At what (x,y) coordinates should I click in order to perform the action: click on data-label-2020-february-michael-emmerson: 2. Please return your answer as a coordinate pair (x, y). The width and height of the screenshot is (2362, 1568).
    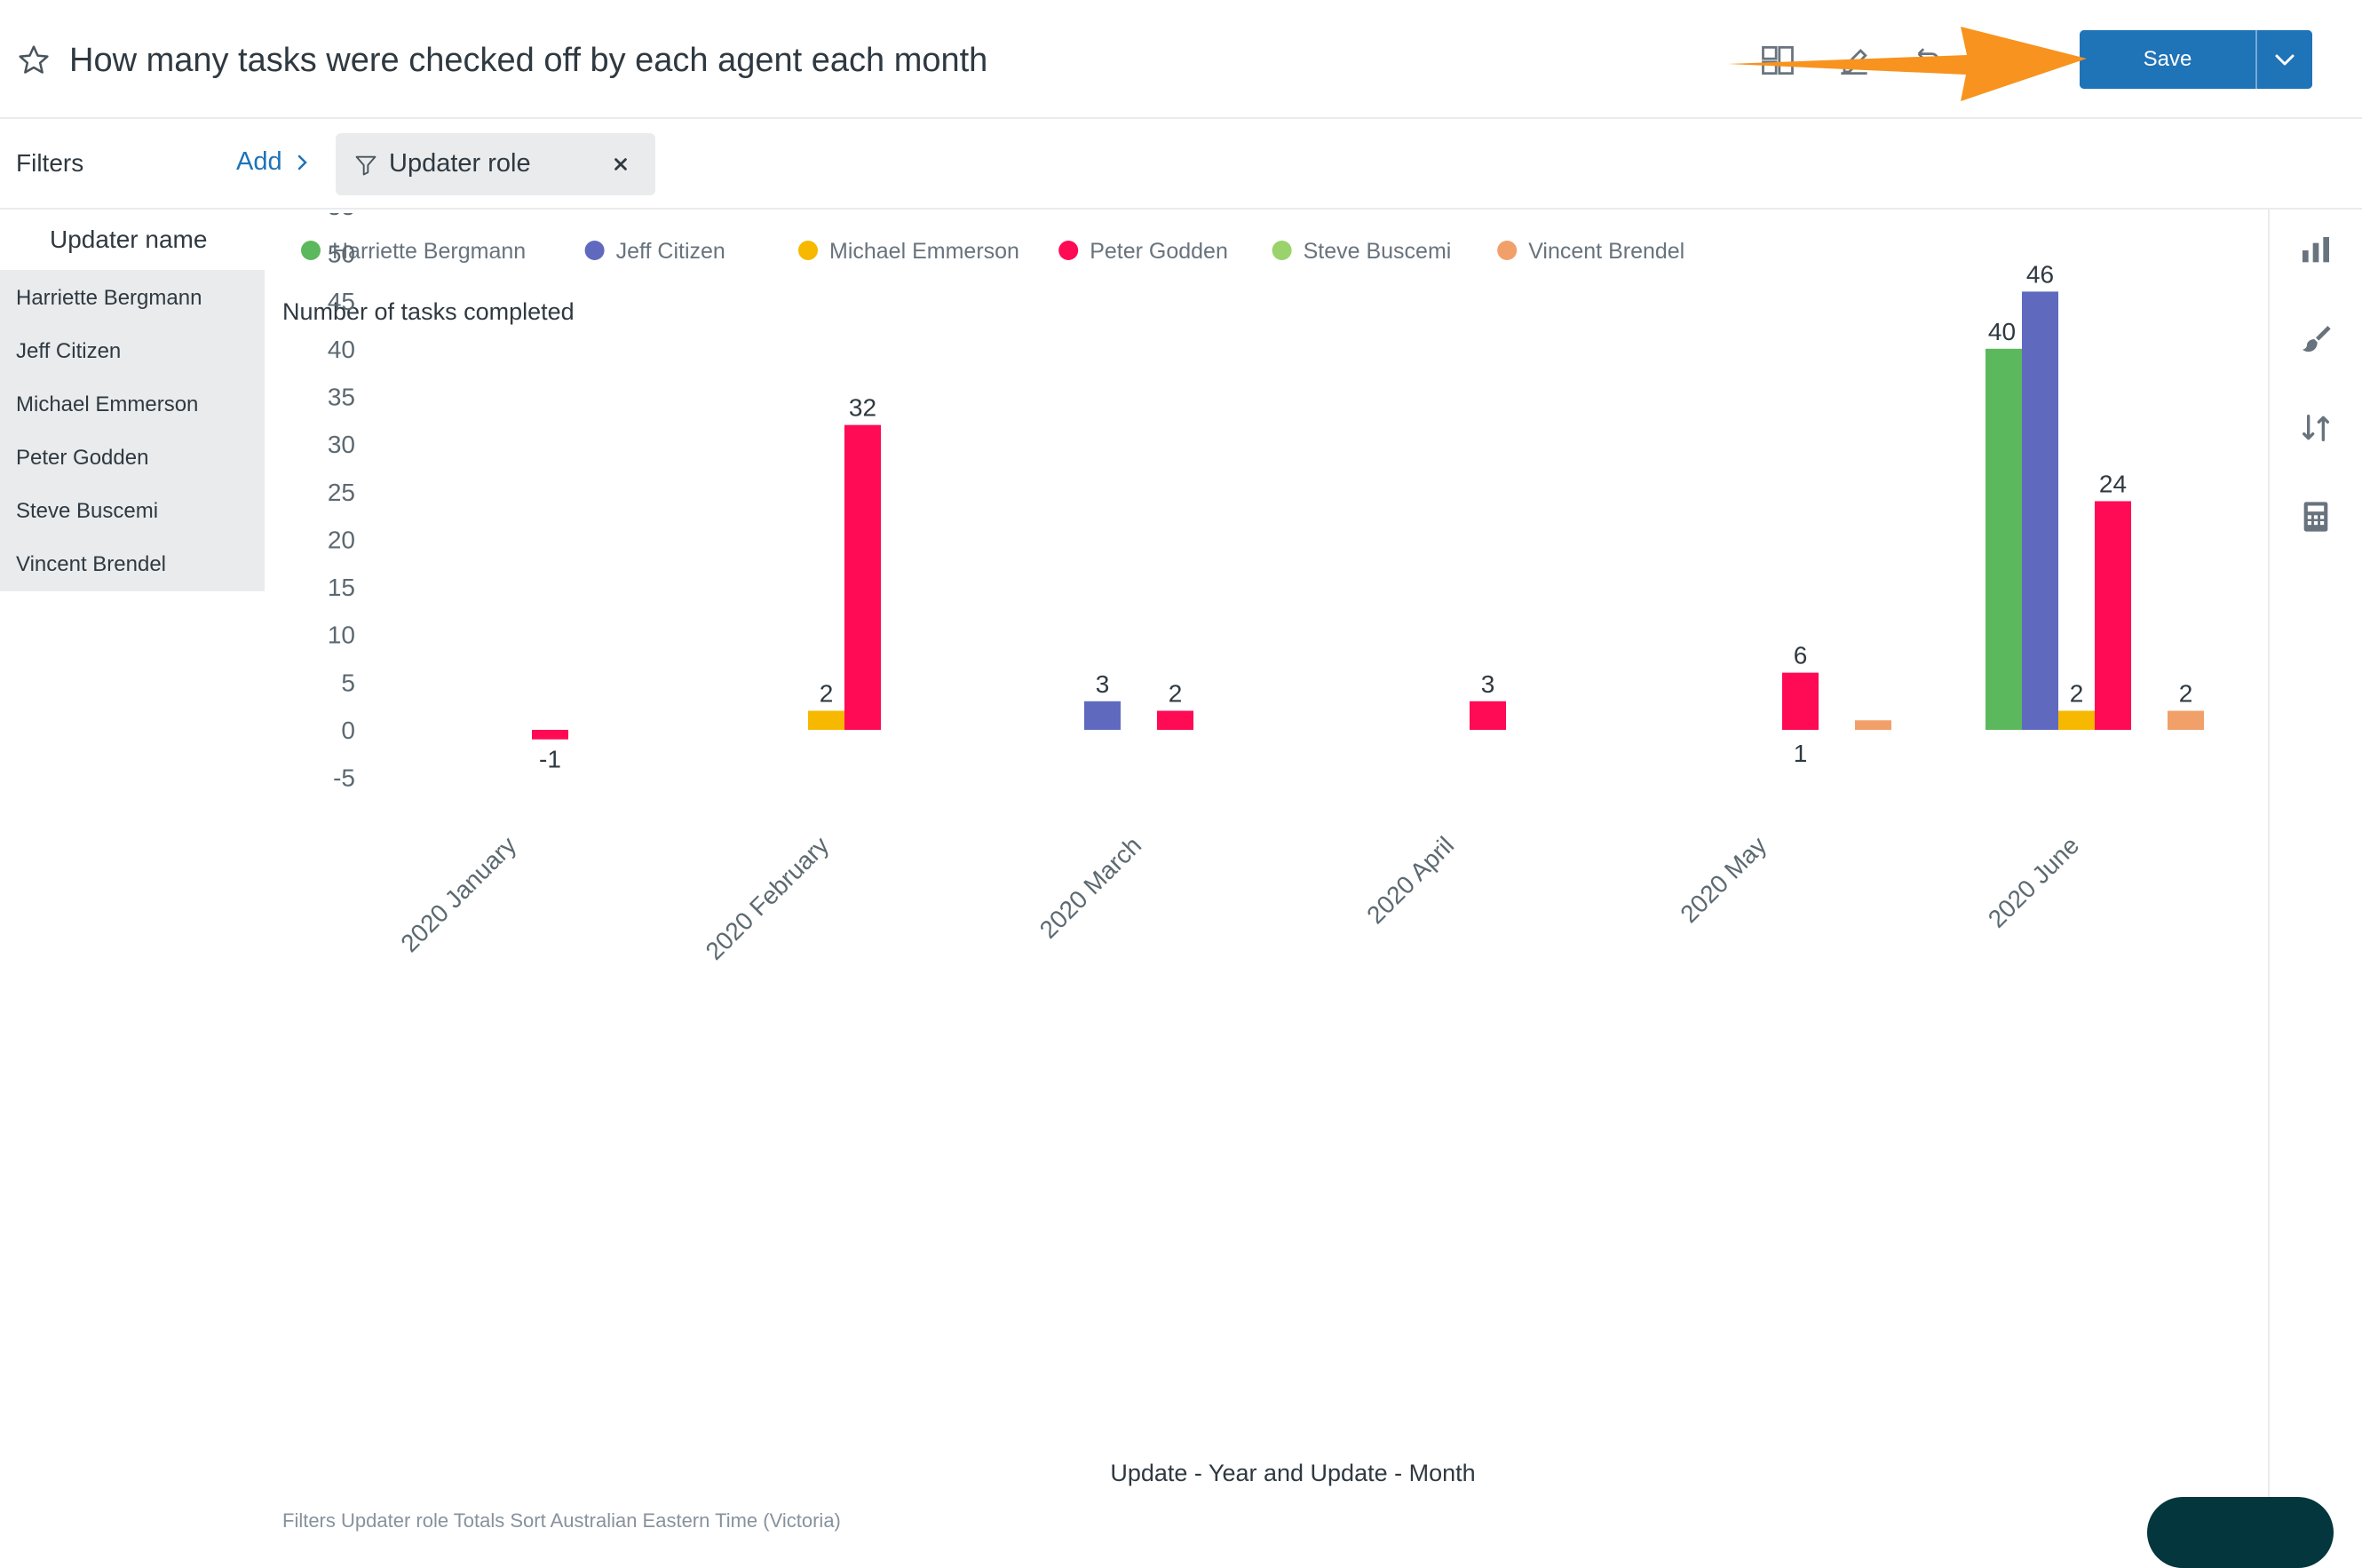
    Looking at the image, I should click on (827, 694).